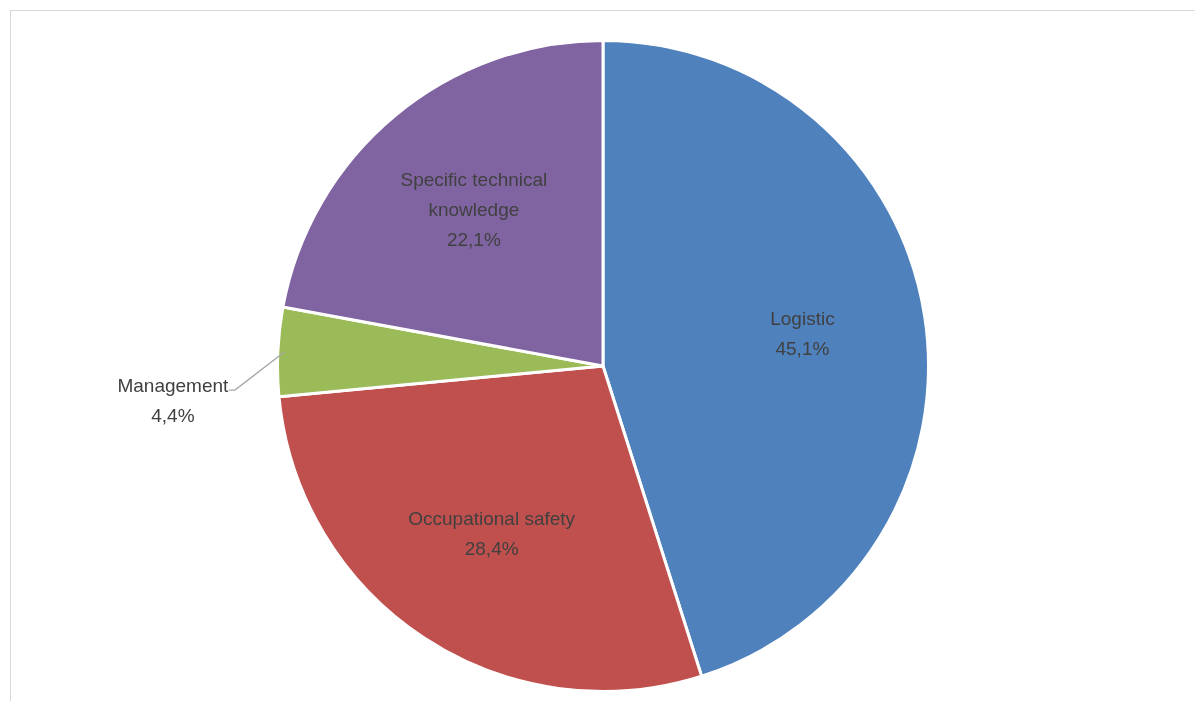 This screenshot has height=703, width=1196. Describe the element at coordinates (173, 416) in the screenshot. I see `data-label: 4,4%` at that location.